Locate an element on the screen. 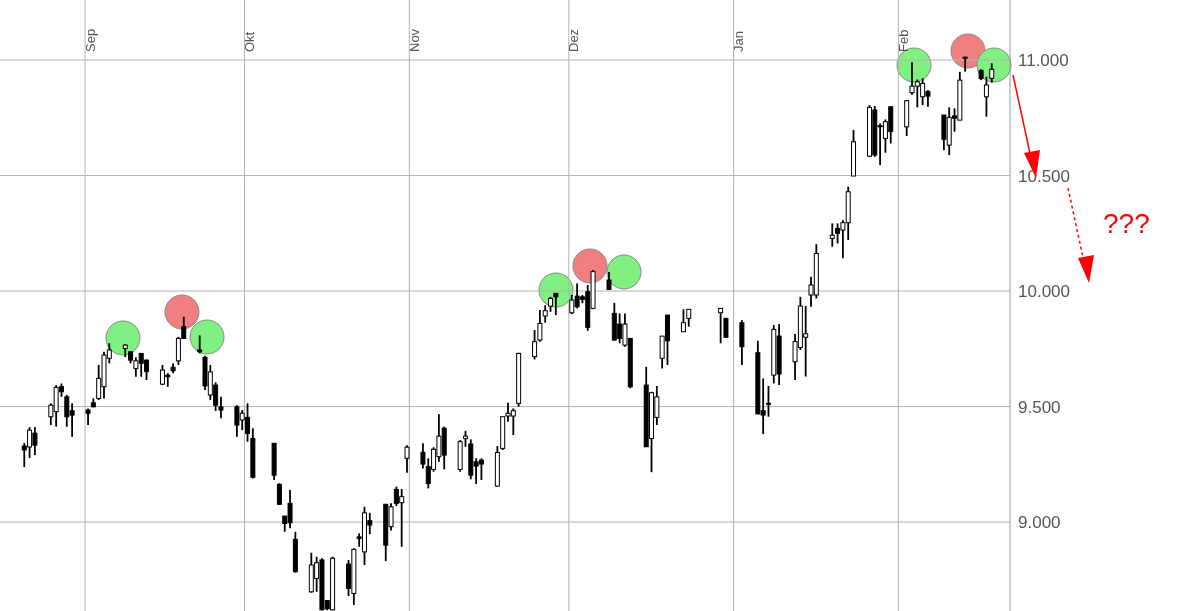 The image size is (1185, 611). y-tick-label: 10.500 is located at coordinates (1044, 176).